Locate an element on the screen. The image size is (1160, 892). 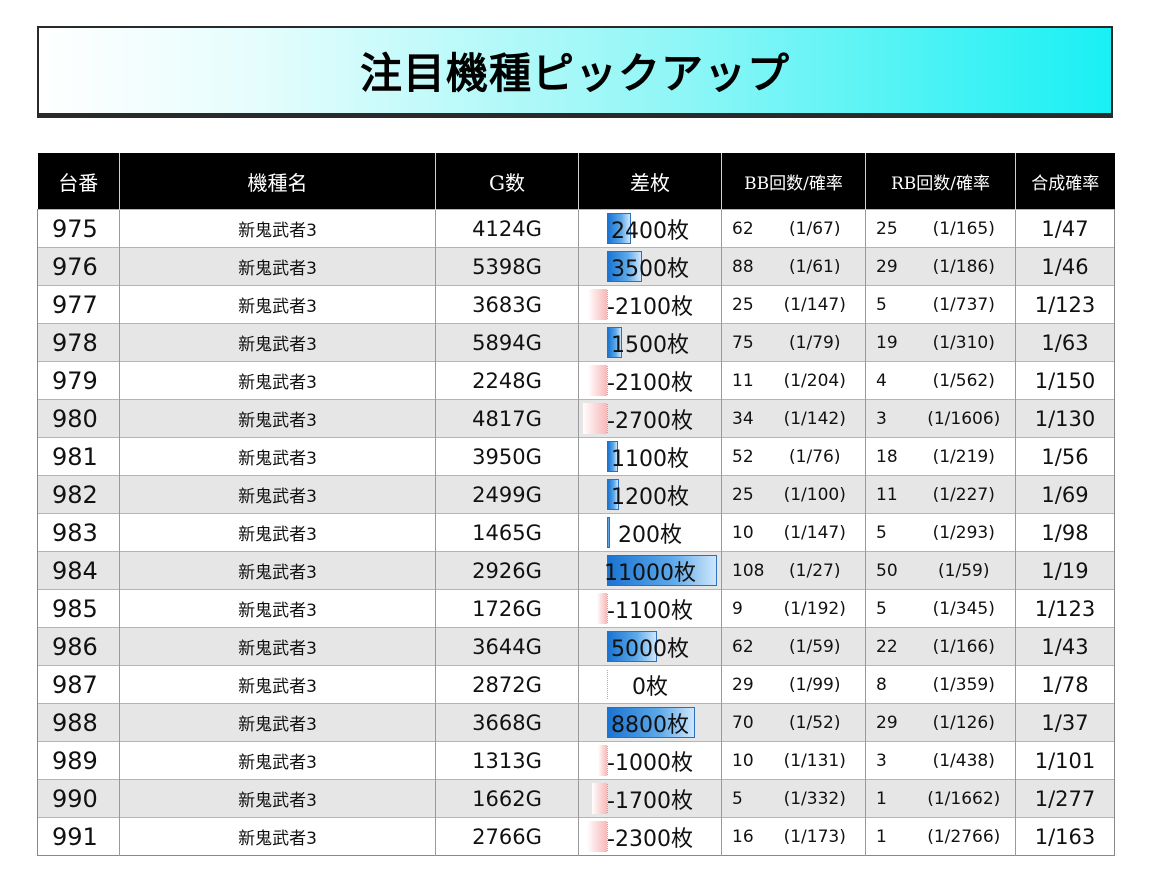
bb-count-cell: 34 is located at coordinates (743, 418).